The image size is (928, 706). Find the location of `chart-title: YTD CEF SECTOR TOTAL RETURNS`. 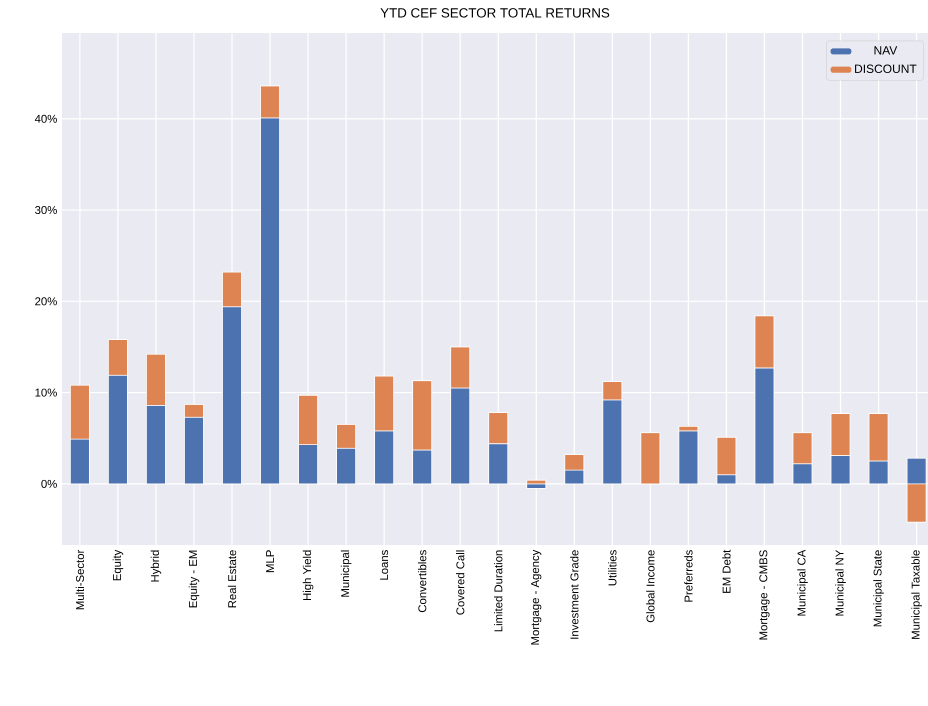

chart-title: YTD CEF SECTOR TOTAL RETURNS is located at coordinates (495, 13).